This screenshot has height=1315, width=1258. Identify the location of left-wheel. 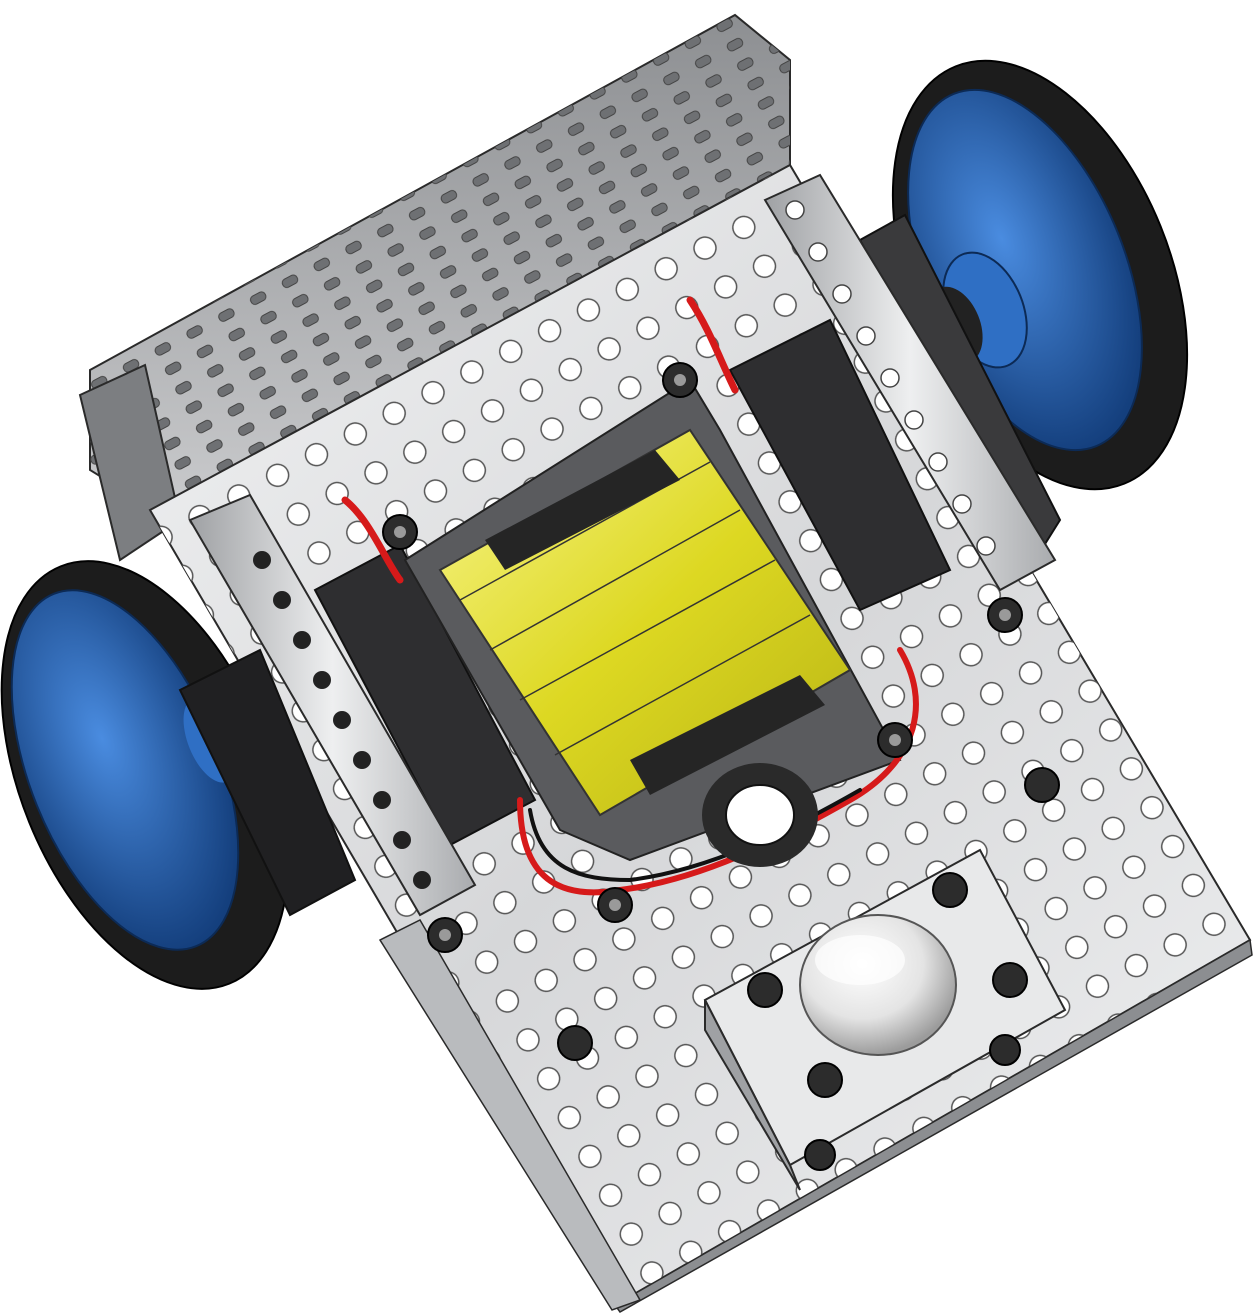
(145, 775).